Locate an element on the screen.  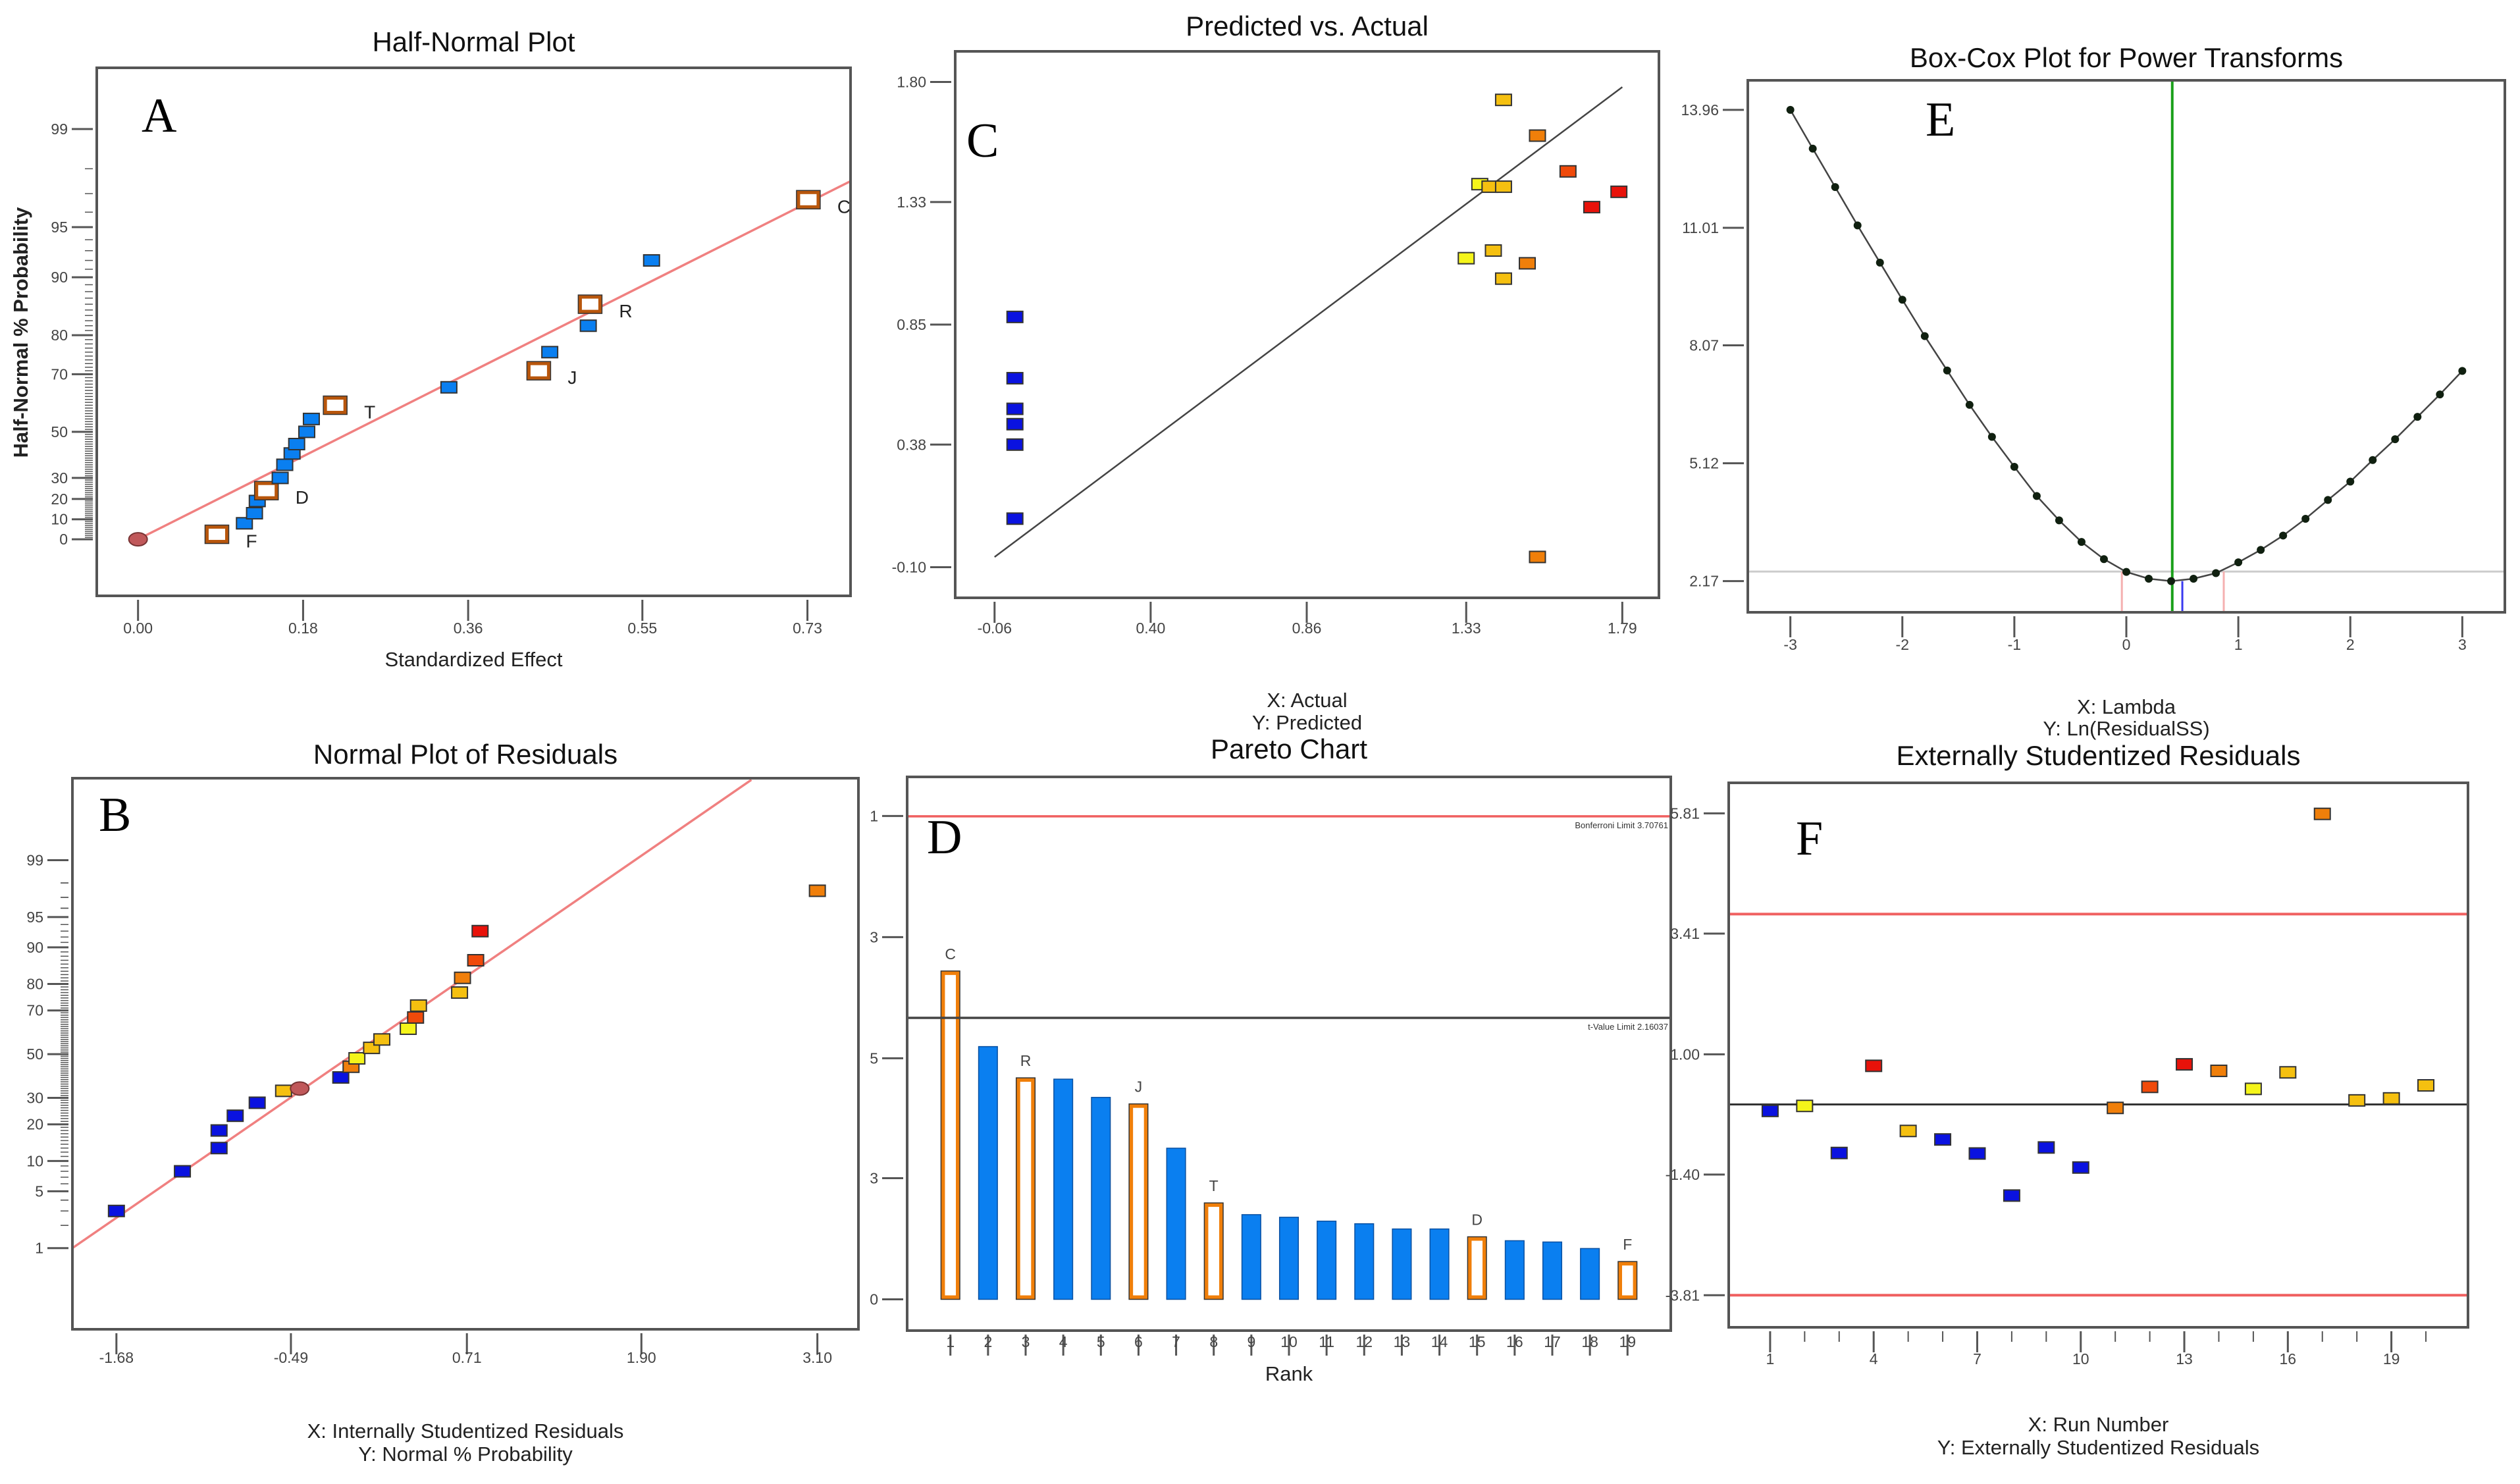
x-axis-label: Rank is located at coordinates (1289, 1373).